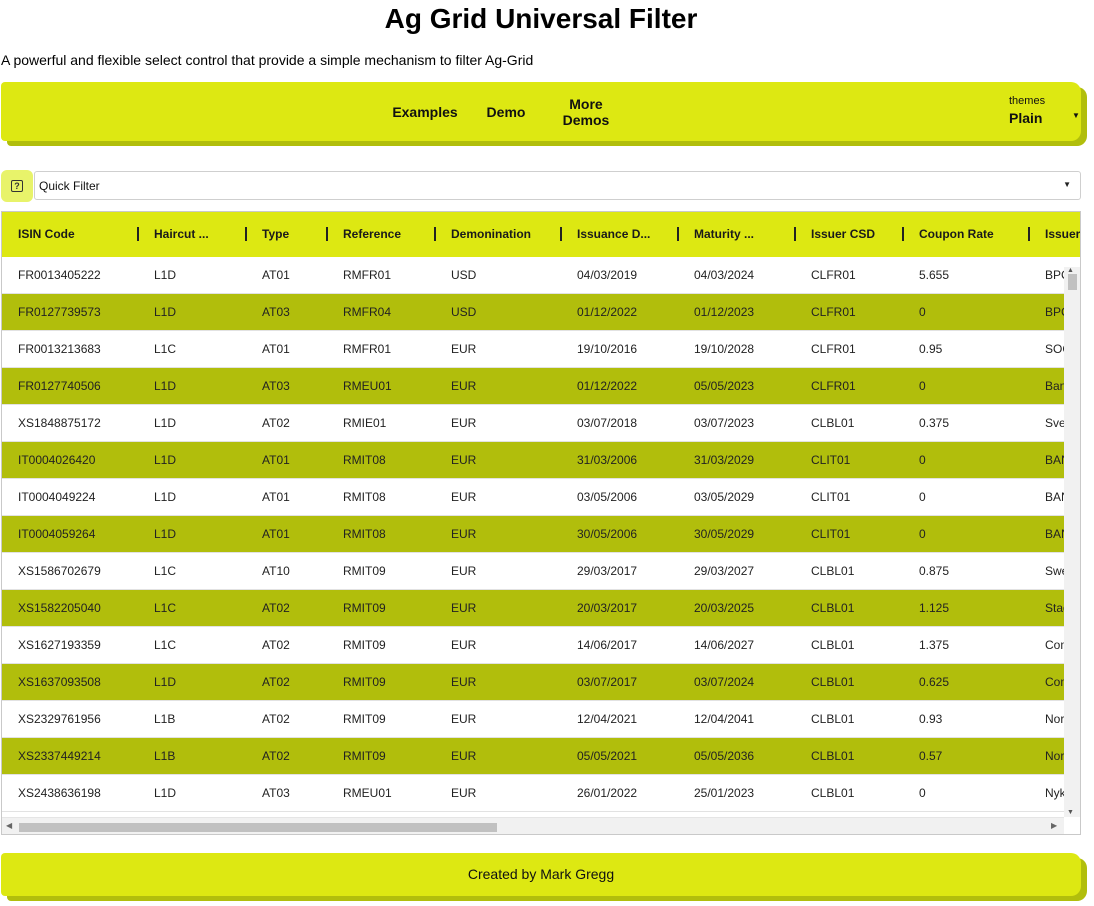 Image resolution: width=1094 pixels, height=906 pixels. Describe the element at coordinates (724, 423) in the screenshot. I see `table-cell: 03/07/2023` at that location.